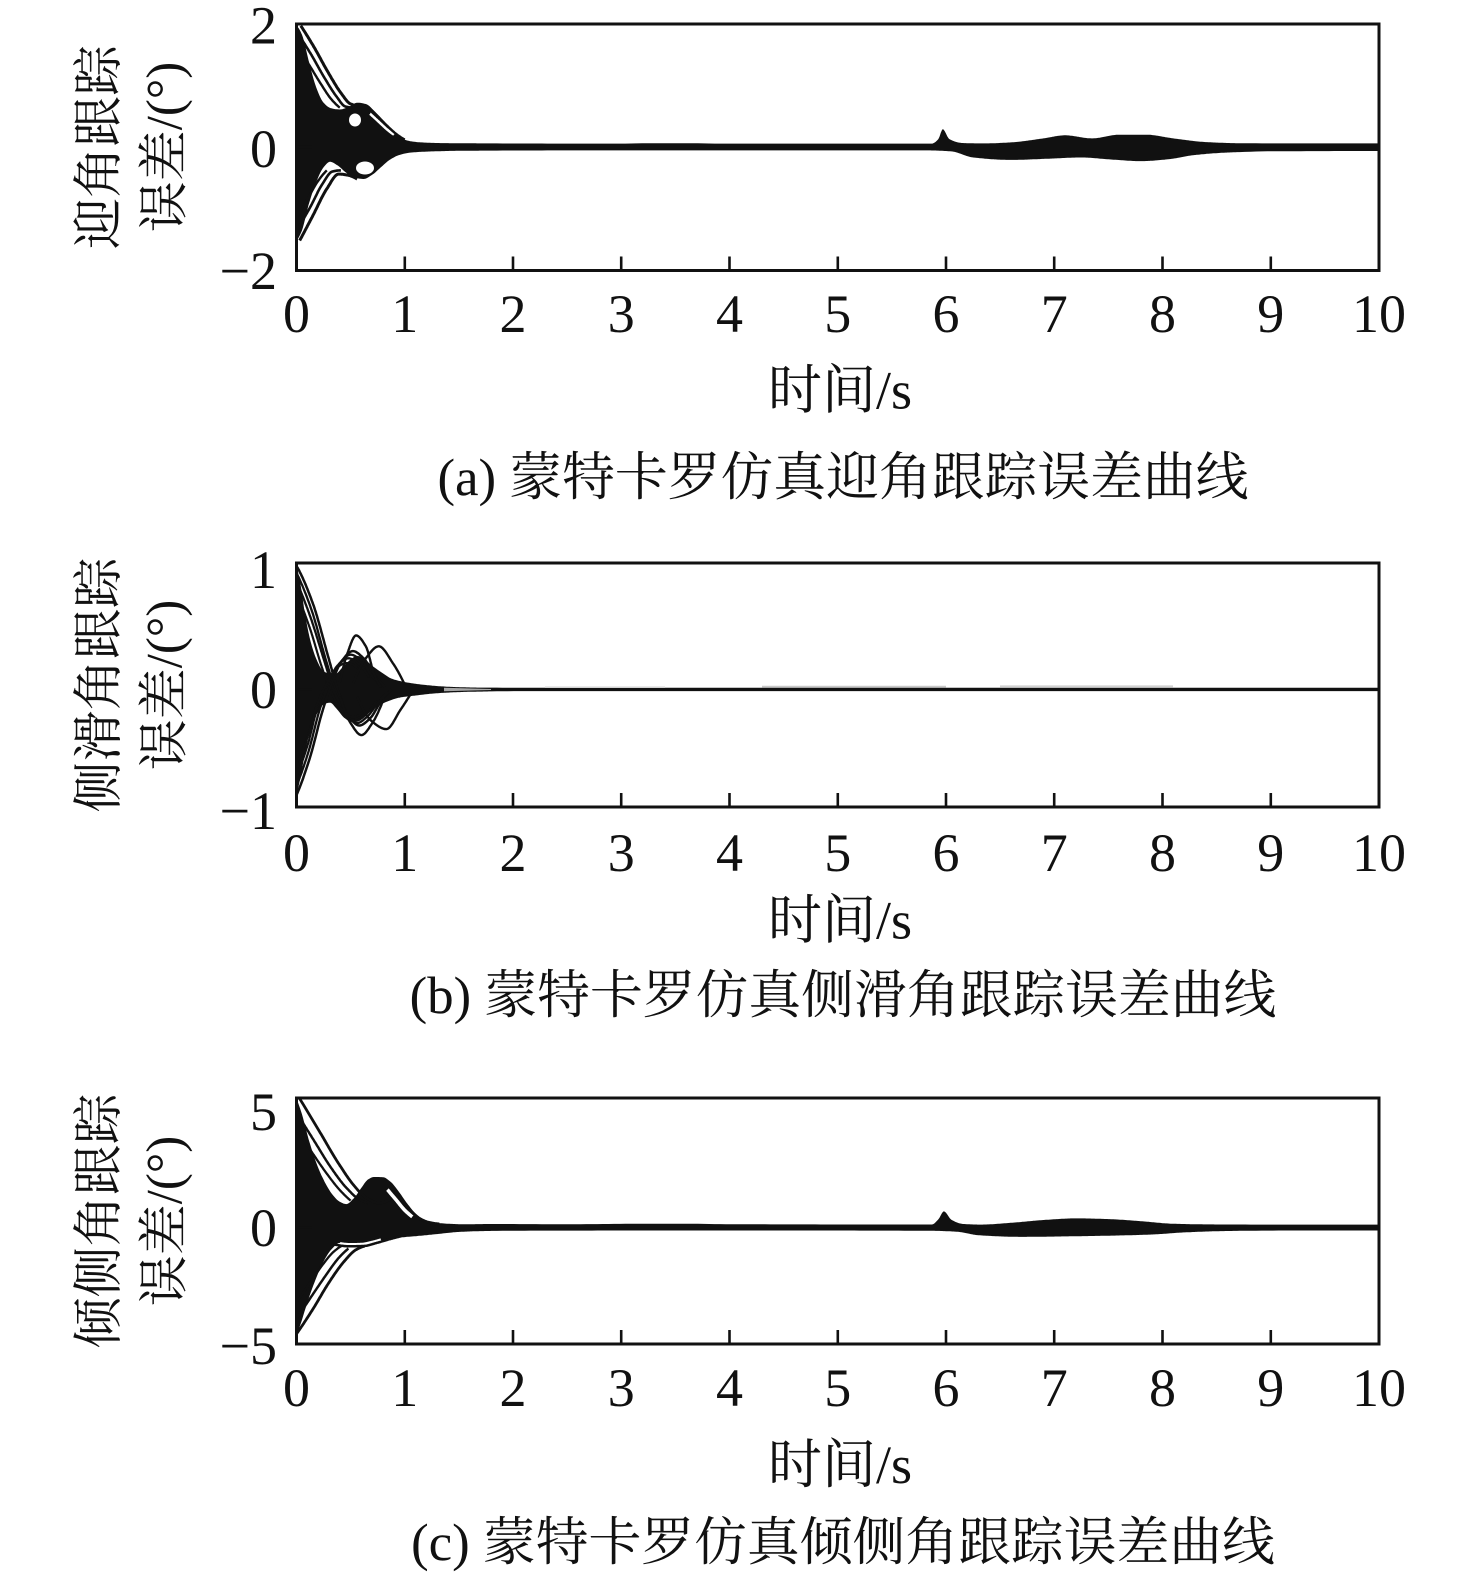 This screenshot has height=1592, width=1476. What do you see at coordinates (248, 811) in the screenshot?
I see `svg-text: −1` at bounding box center [248, 811].